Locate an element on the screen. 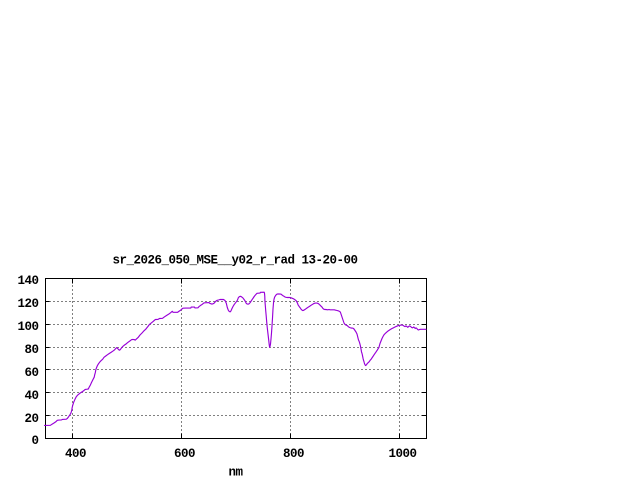  svg-text: 20 is located at coordinates (31, 419).